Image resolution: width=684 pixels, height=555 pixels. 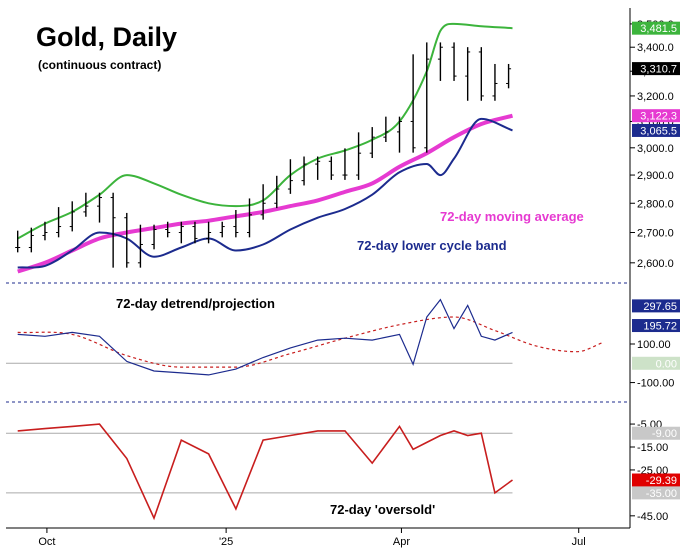 I want to click on x-tick-label: '25, so click(x=226, y=542).